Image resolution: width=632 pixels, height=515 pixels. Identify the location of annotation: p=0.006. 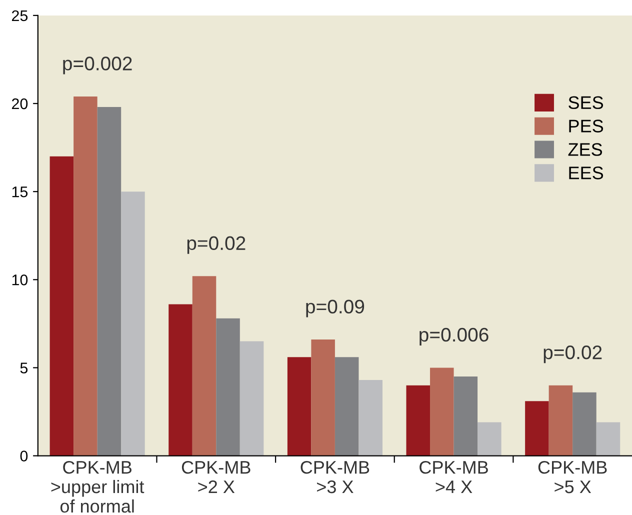
(454, 337).